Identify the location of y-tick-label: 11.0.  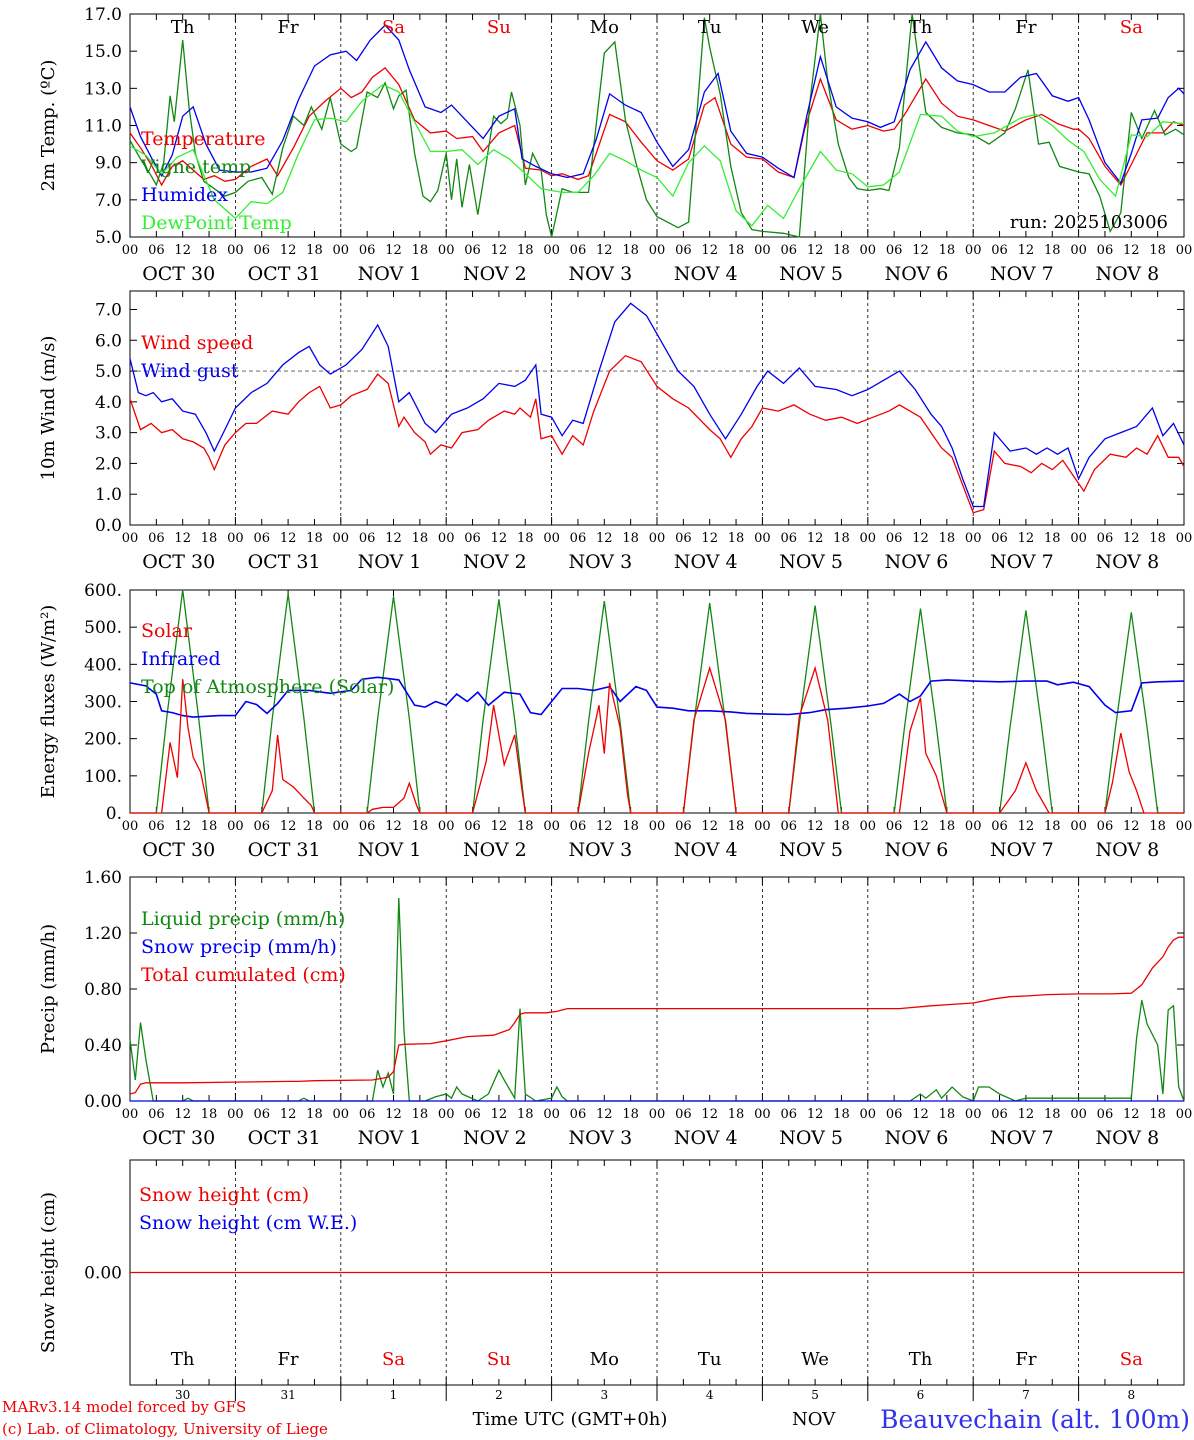
(103, 127).